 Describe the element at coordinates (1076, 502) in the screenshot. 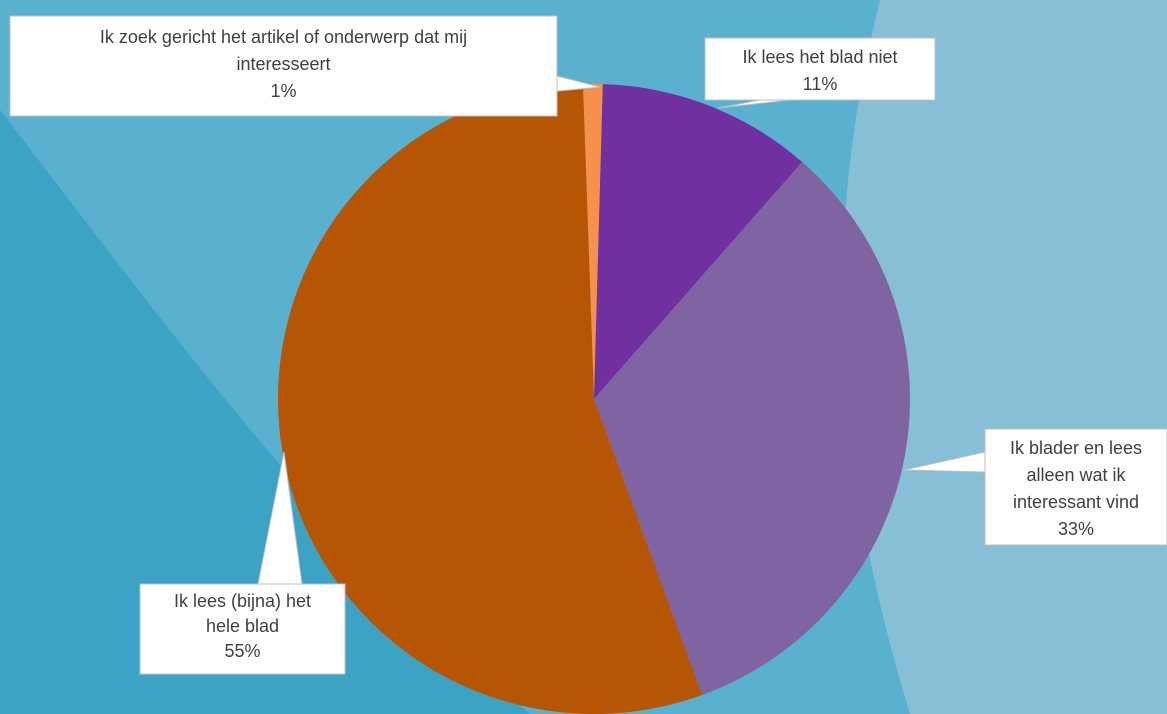

I see `data-label-category: interessant vind` at that location.